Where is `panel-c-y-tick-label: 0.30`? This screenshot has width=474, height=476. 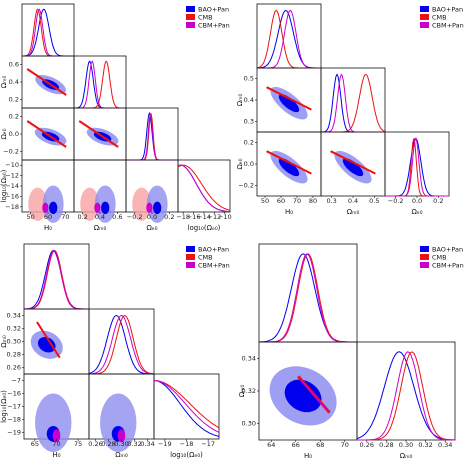 panel-c-y-tick-label: 0.30 is located at coordinates (14, 342).